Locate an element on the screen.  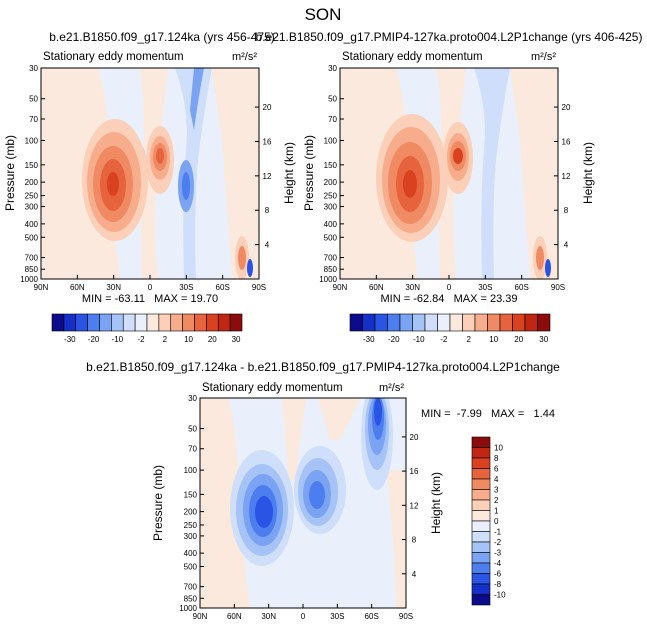
panel-2-ytick-label: 30 is located at coordinates (332, 68).